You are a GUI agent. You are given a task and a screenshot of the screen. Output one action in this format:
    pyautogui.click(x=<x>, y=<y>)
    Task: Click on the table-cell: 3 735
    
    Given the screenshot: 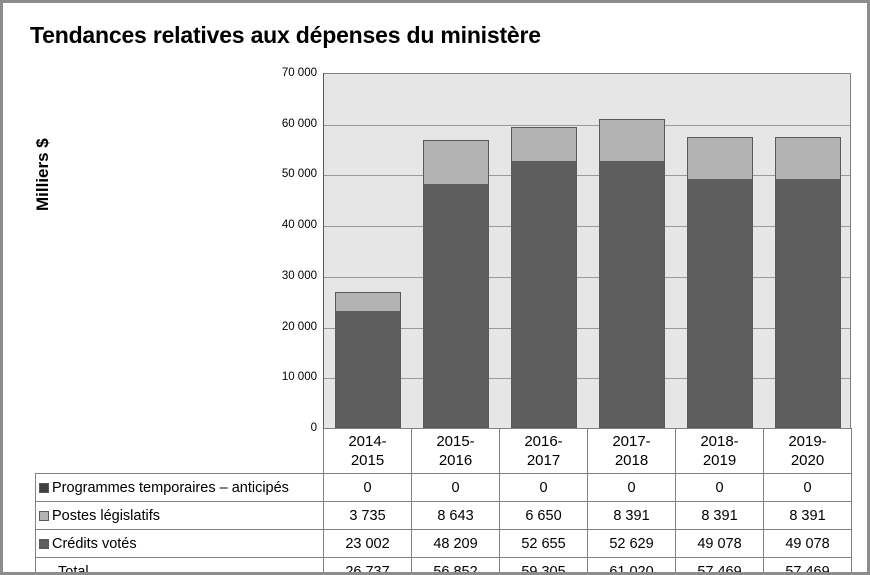 What is the action you would take?
    pyautogui.click(x=367, y=515)
    